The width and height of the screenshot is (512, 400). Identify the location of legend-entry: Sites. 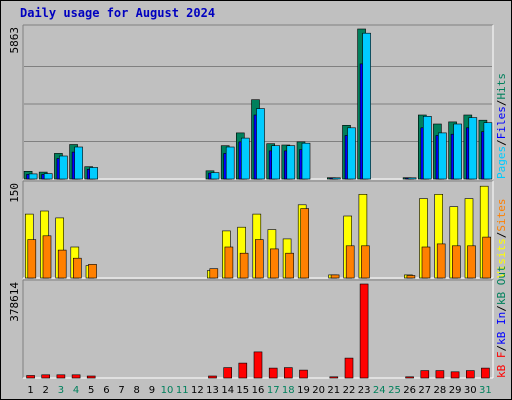
(501, 215).